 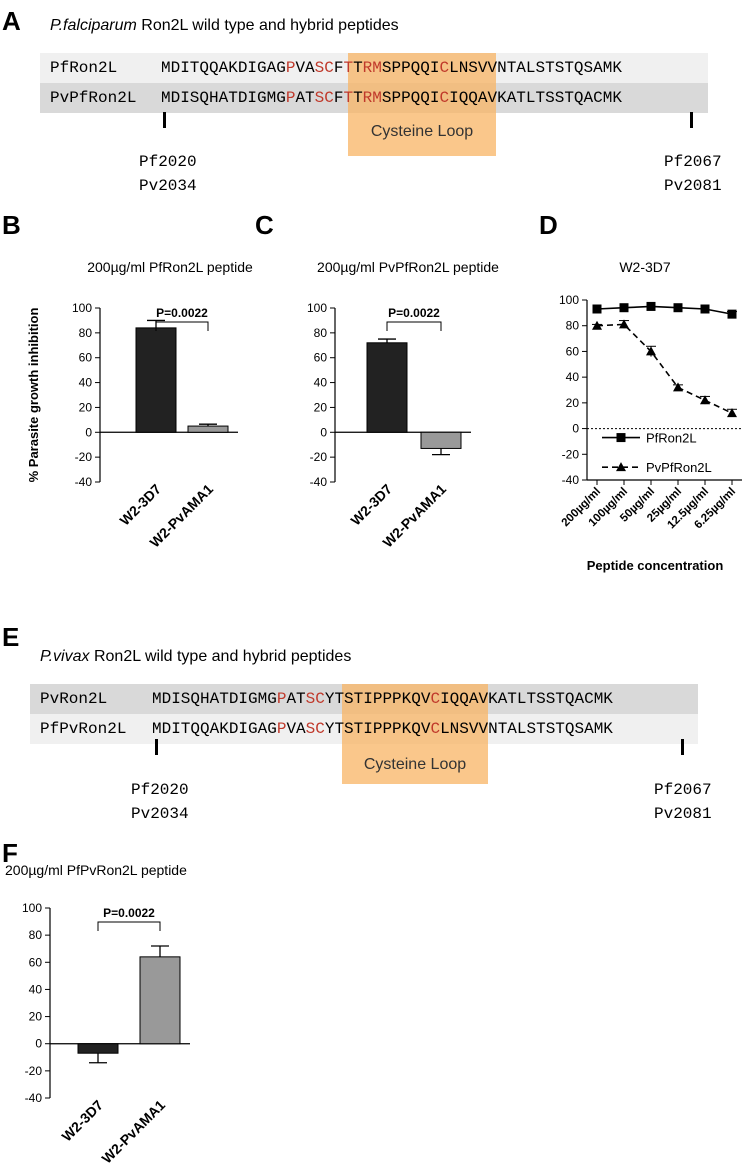 What do you see at coordinates (575, 429) in the screenshot?
I see `chart-d-y-tick-label: 0` at bounding box center [575, 429].